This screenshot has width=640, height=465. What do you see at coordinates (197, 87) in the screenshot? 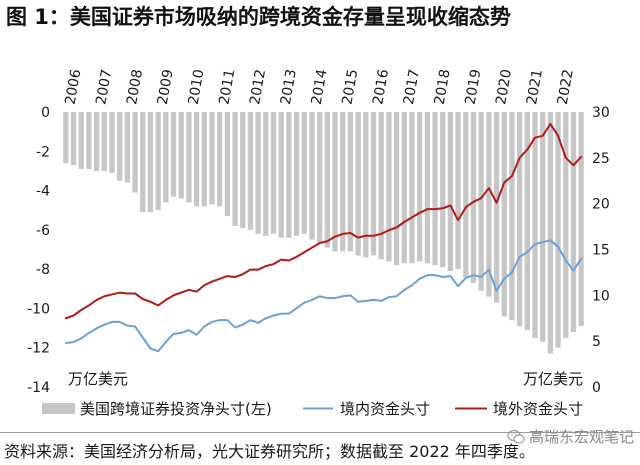
I see `x-tick-label: 2010` at bounding box center [197, 87].